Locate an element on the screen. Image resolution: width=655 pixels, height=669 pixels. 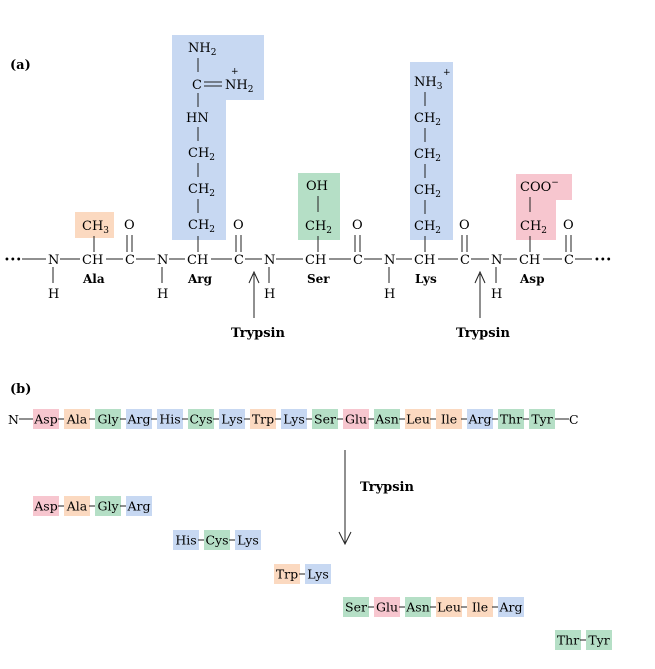
fragment-2: His Cys Lys is located at coordinates (217, 540).